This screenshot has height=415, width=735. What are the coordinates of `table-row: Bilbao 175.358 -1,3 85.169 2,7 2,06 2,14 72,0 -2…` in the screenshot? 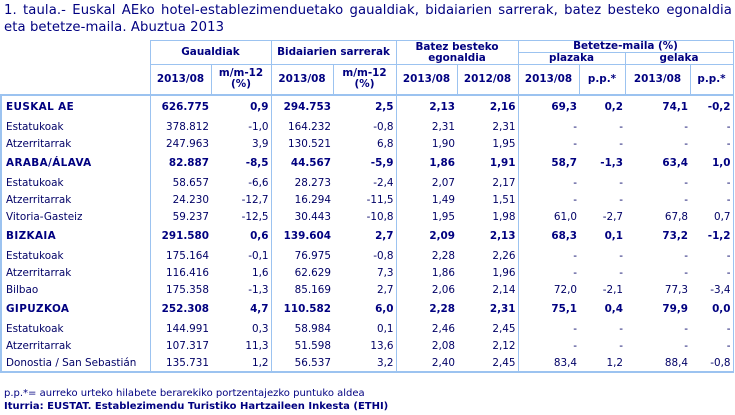 It's located at (367, 289).